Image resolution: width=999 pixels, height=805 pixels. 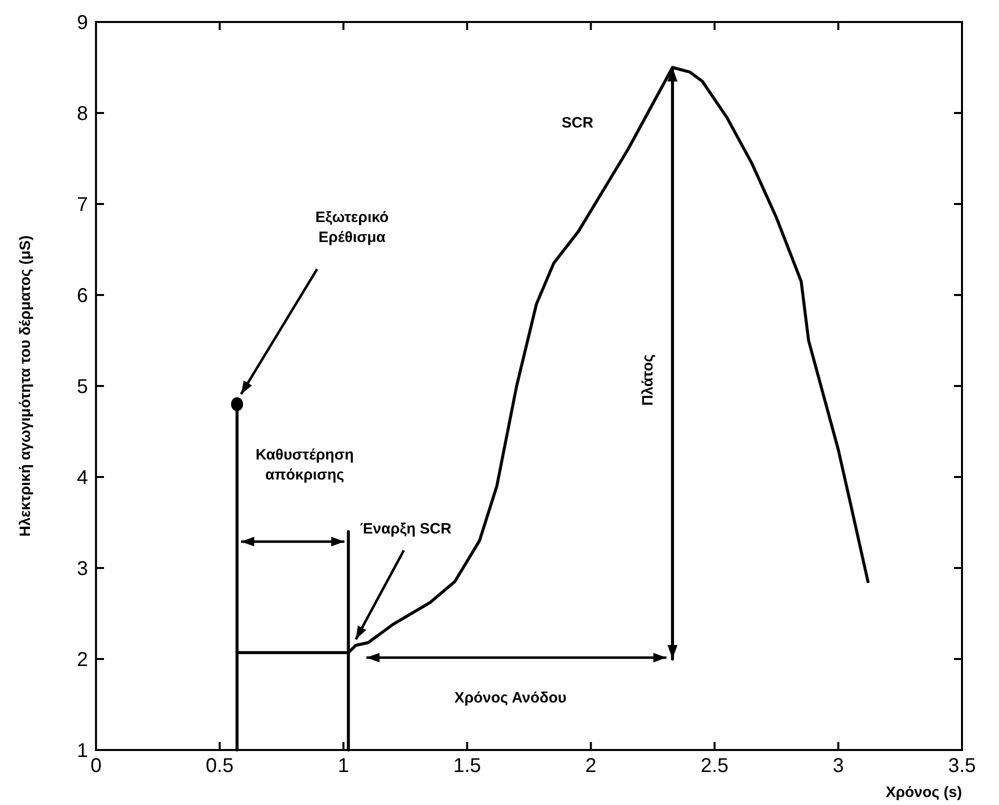 I want to click on x-axis-title: Χρόνος (s), so click(x=924, y=792).